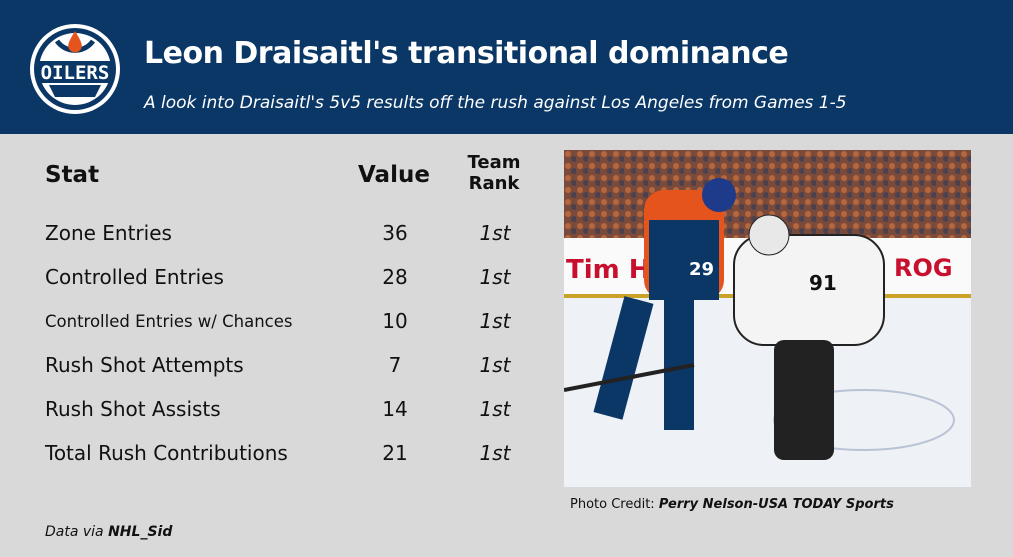 The width and height of the screenshot is (1013, 557). Describe the element at coordinates (394, 175) in the screenshot. I see `header-value: Value` at that location.